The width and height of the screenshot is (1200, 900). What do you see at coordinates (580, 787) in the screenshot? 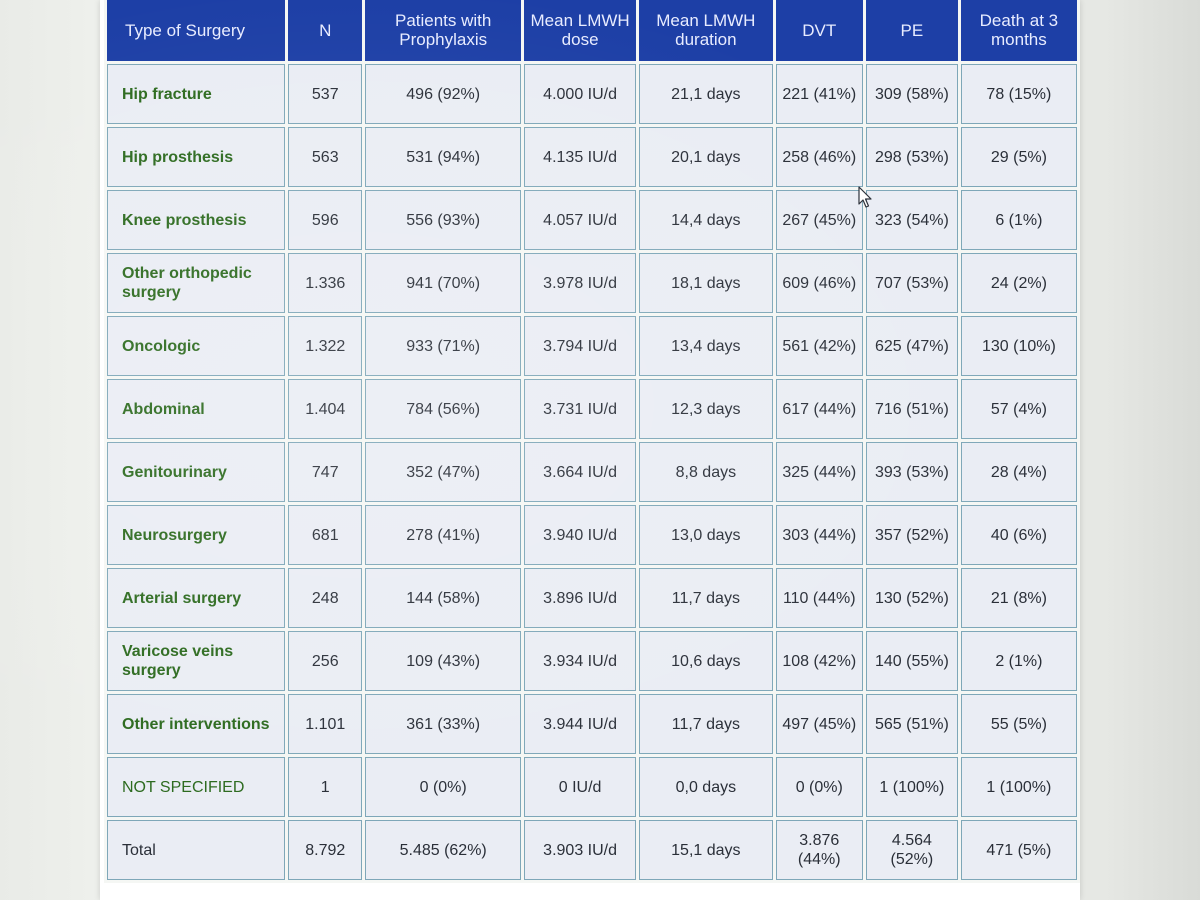
I see `cell-dose: 0 IU/d` at bounding box center [580, 787].